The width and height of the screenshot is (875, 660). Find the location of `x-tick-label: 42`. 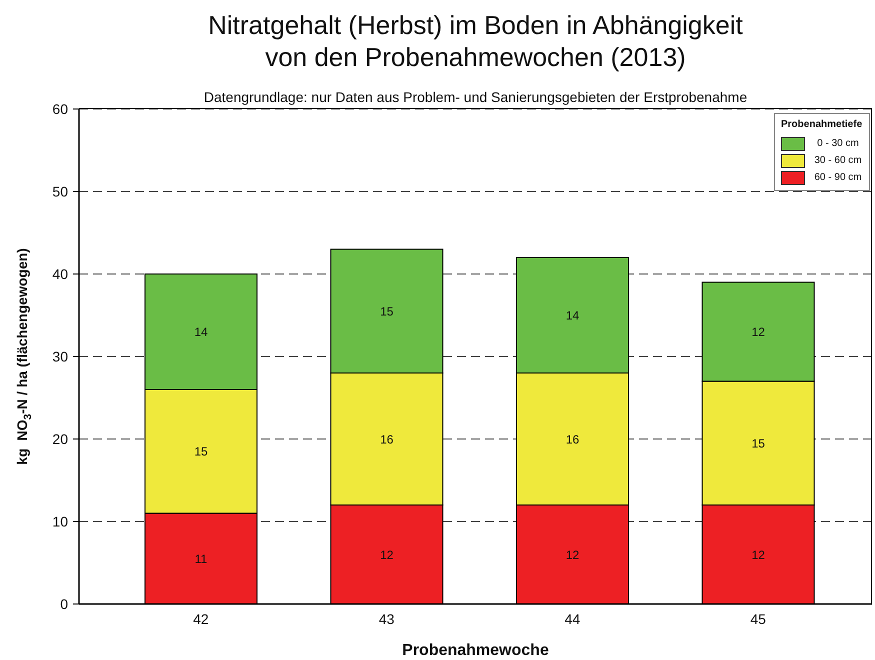

x-tick-label: 42 is located at coordinates (201, 618).